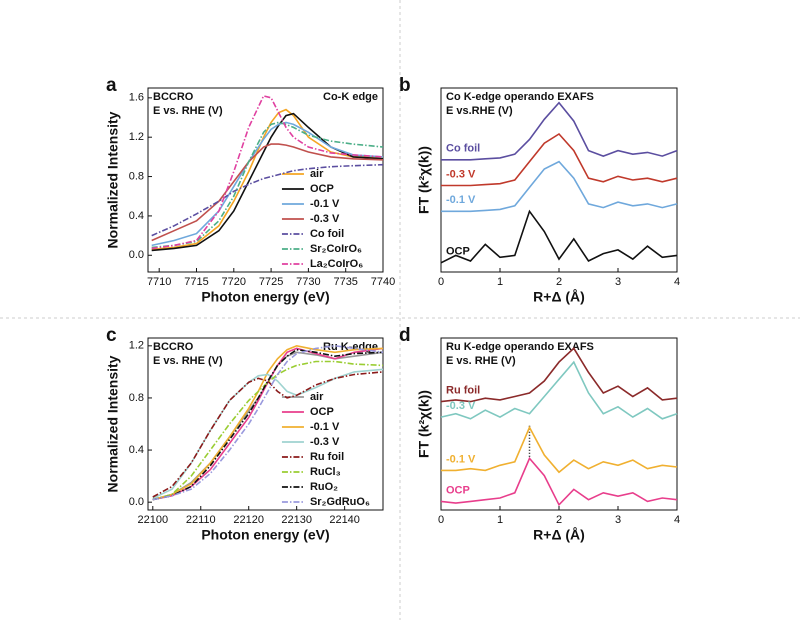 The height and width of the screenshot is (620, 800). Describe the element at coordinates (271, 282) in the screenshot. I see `x-tick-label: 7725` at that location.